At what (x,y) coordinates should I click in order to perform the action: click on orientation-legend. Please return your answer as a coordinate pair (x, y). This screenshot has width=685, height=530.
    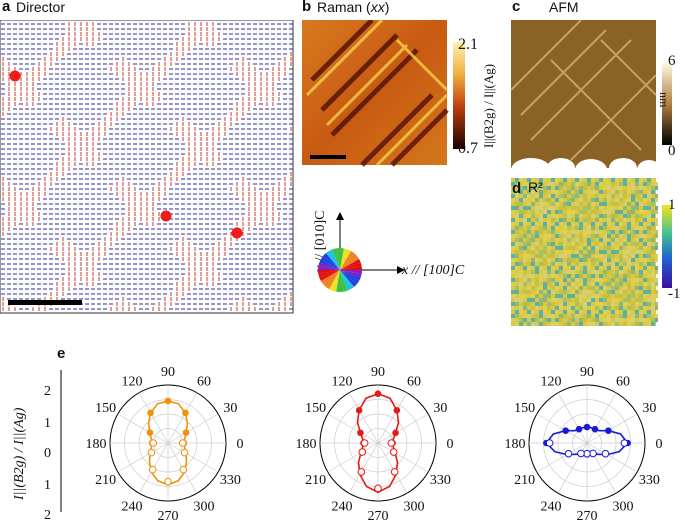
    Looking at the image, I should click on (361, 252).